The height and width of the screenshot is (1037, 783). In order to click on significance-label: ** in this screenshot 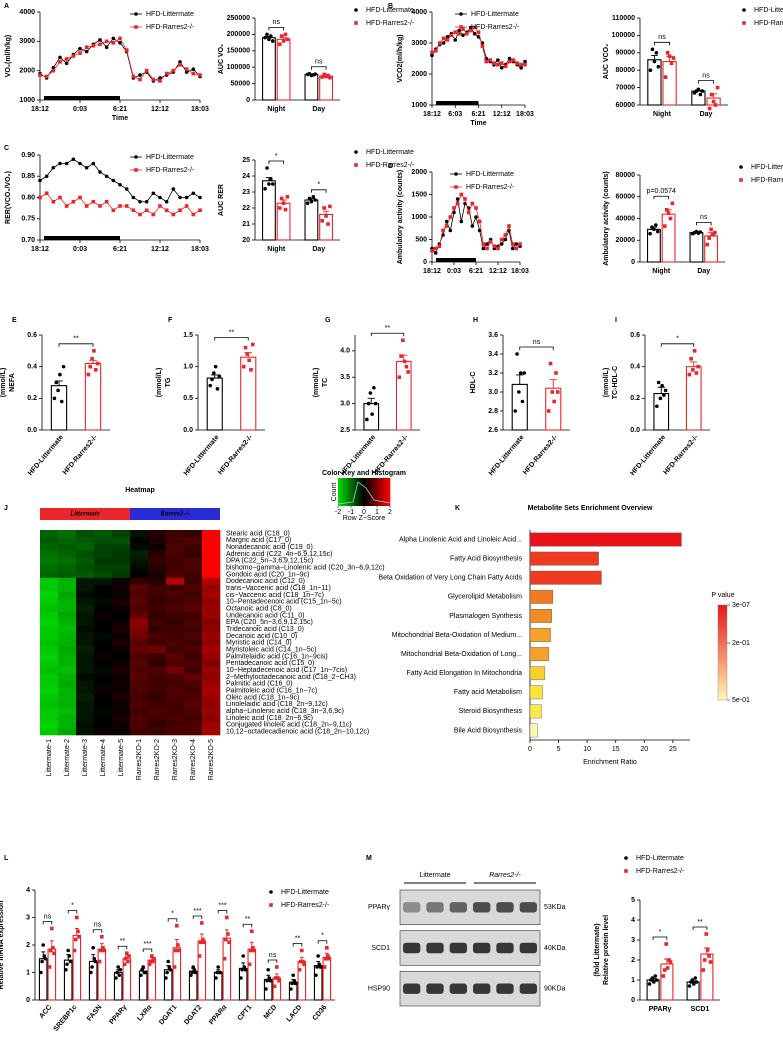, I will do `click(123, 941)`.